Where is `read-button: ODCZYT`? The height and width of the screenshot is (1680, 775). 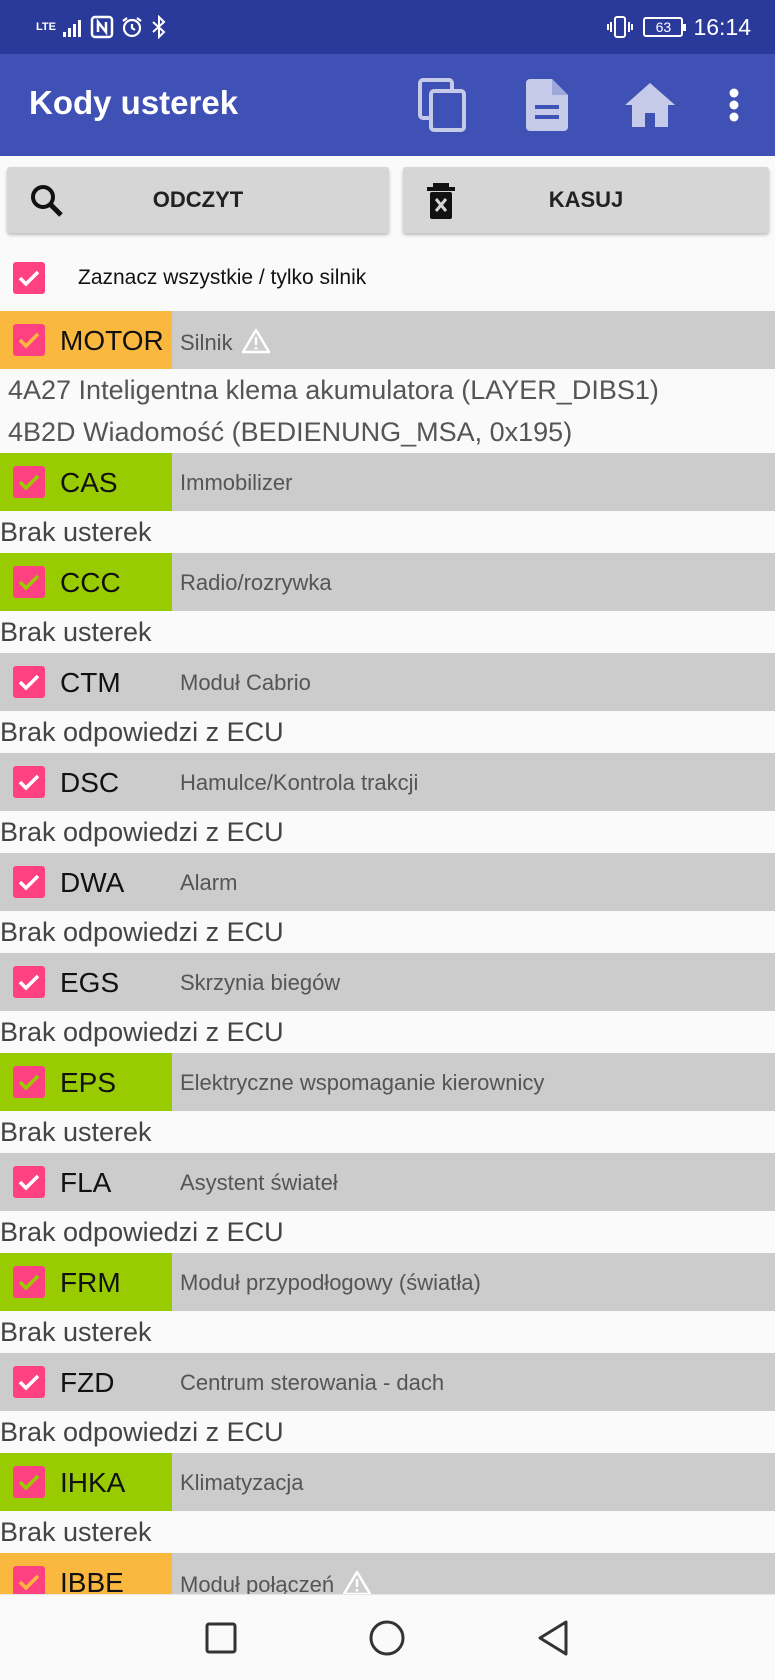
read-button: ODCZYT is located at coordinates (198, 200).